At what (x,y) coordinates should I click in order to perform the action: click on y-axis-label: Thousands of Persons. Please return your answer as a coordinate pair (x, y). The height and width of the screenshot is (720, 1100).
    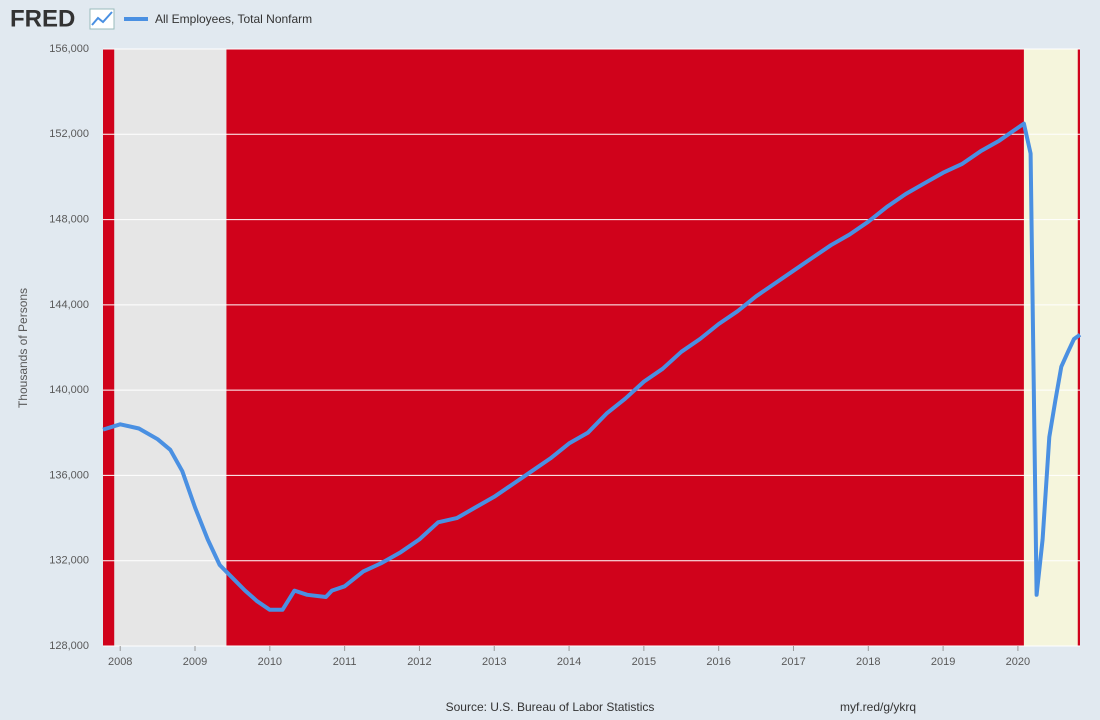
    Looking at the image, I should click on (23, 348).